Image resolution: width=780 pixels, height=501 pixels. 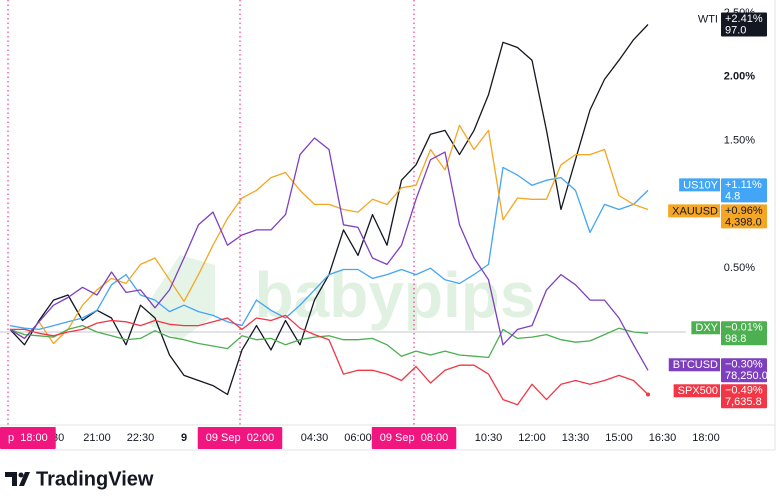 I want to click on legend-change: −0.49%, so click(x=744, y=391).